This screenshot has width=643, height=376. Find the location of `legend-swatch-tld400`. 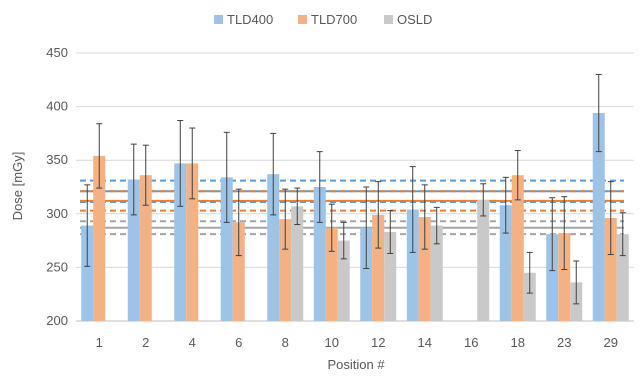

legend-swatch-tld400 is located at coordinates (218, 19).